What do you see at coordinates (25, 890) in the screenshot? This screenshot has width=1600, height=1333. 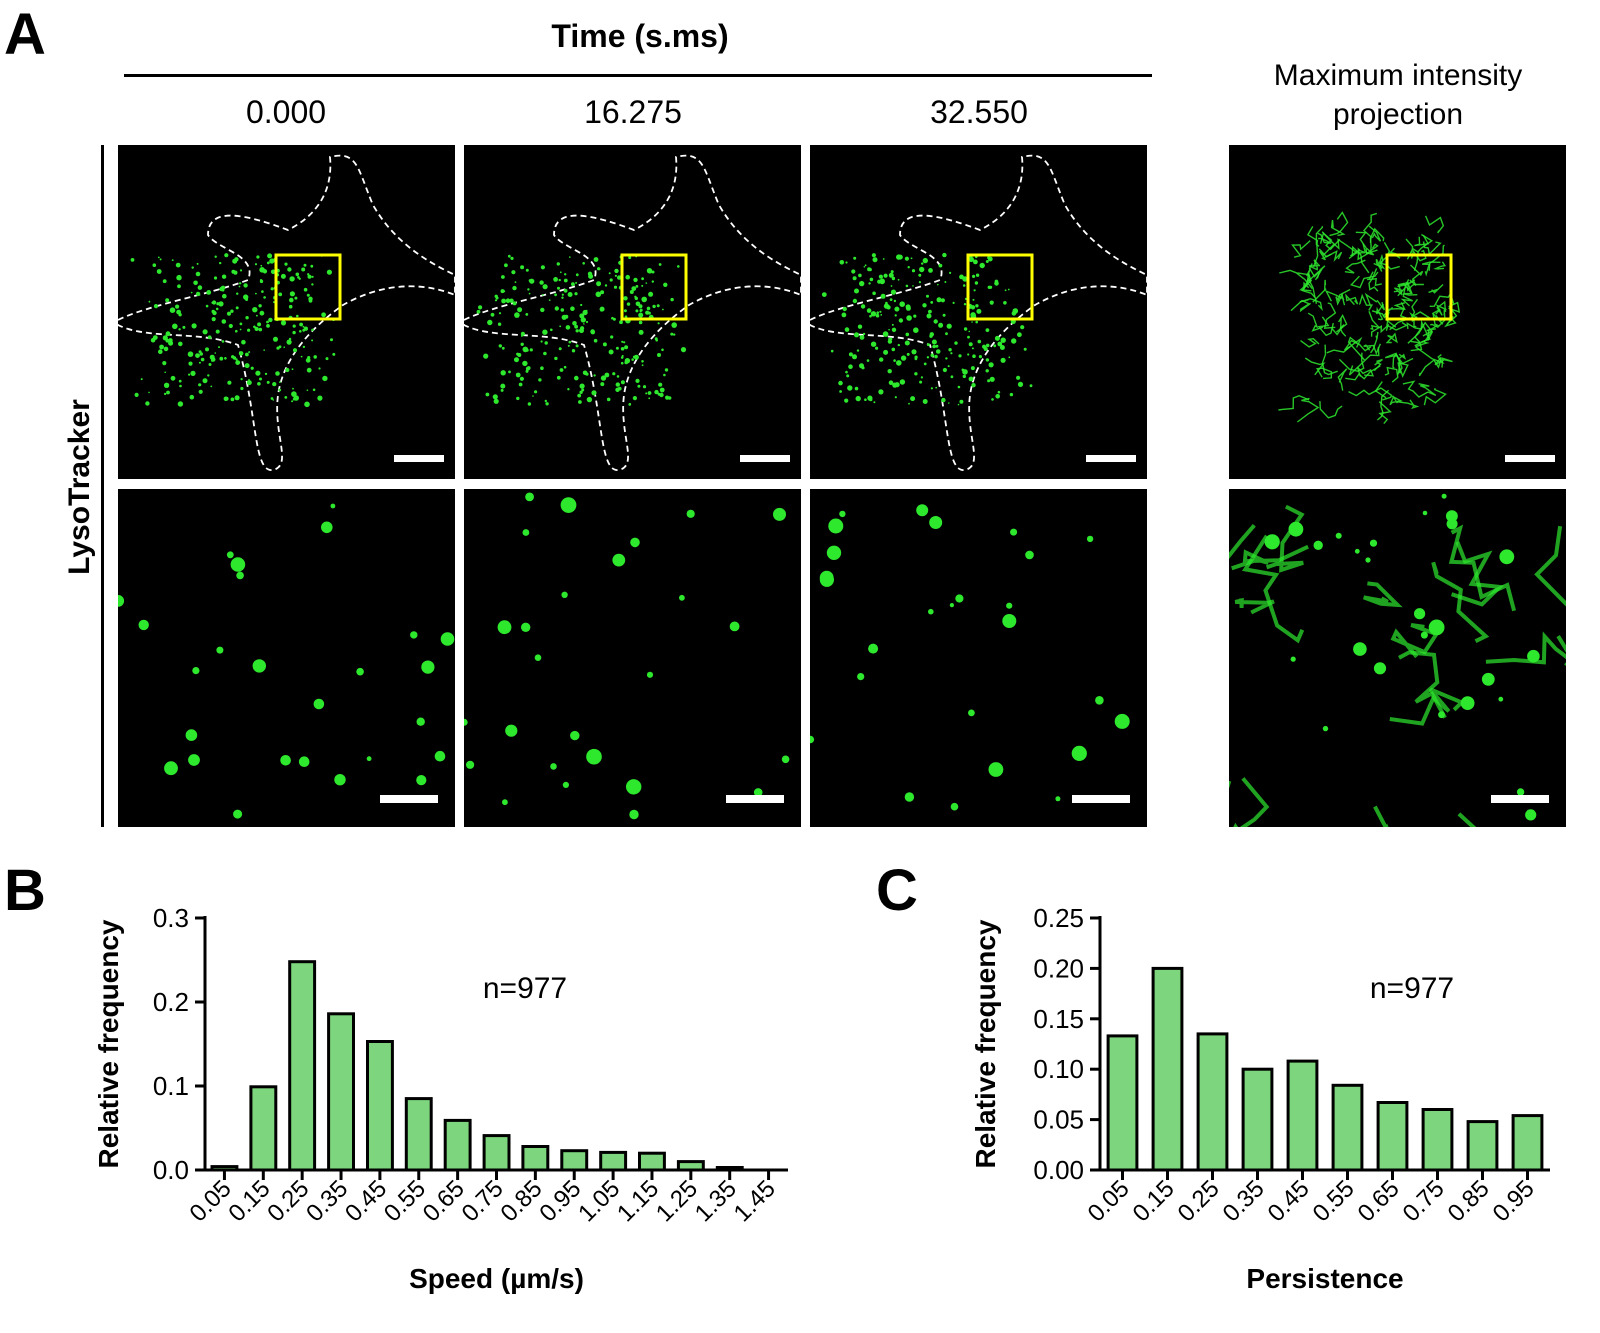 I see `panel-letter-b: B` at bounding box center [25, 890].